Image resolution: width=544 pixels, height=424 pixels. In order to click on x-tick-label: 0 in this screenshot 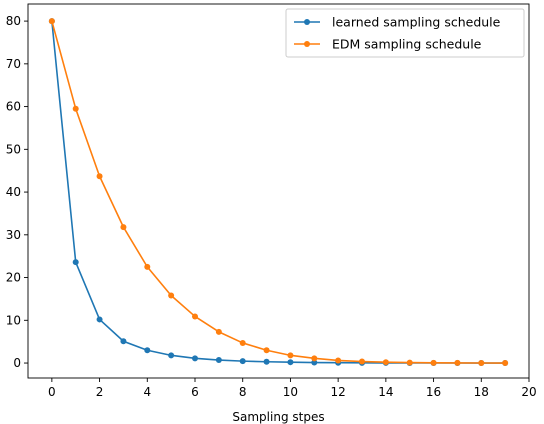, I will do `click(52, 392)`.